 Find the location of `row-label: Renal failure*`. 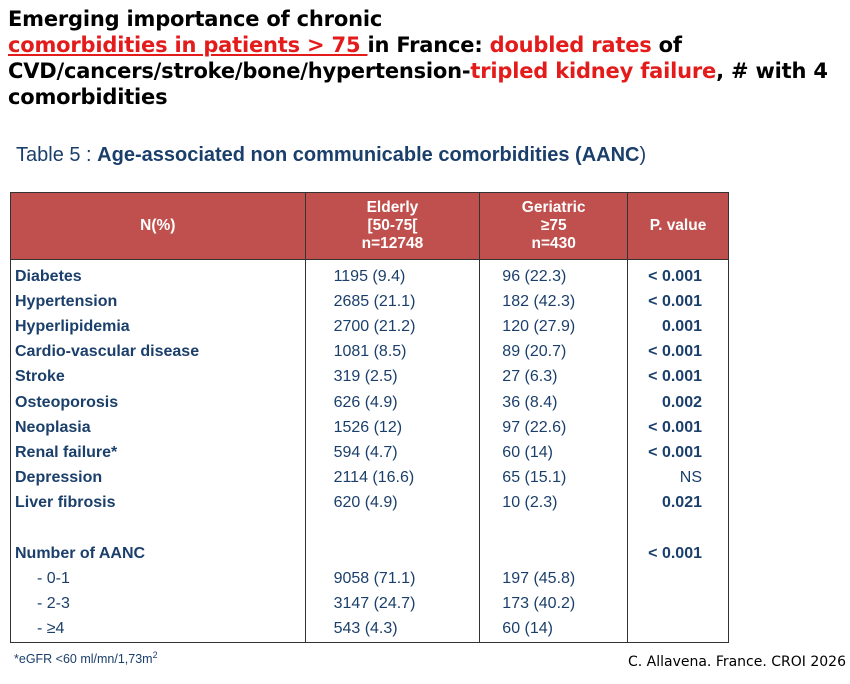

row-label: Renal failure* is located at coordinates (158, 453).